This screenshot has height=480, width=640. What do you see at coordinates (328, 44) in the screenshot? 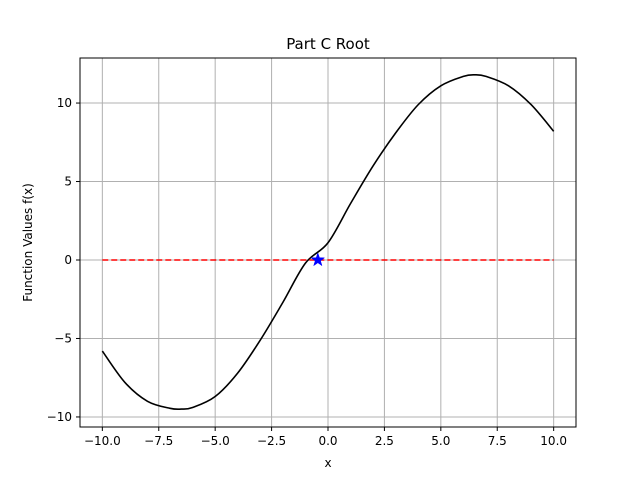
I see `chart-title: Part C Root` at bounding box center [328, 44].